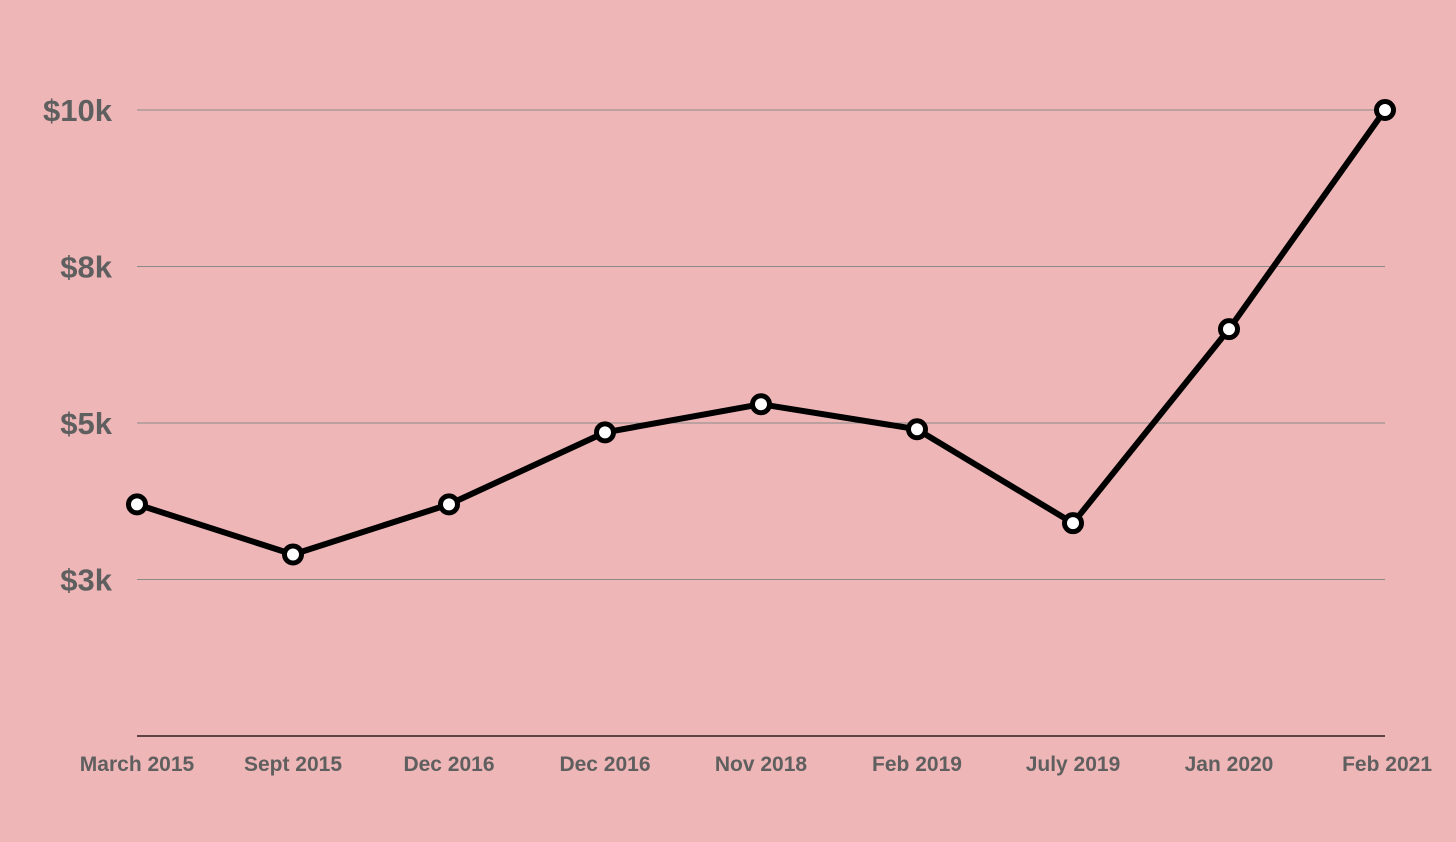 The image size is (1456, 842). What do you see at coordinates (1387, 764) in the screenshot?
I see `x-tick-label: Feb 2021` at bounding box center [1387, 764].